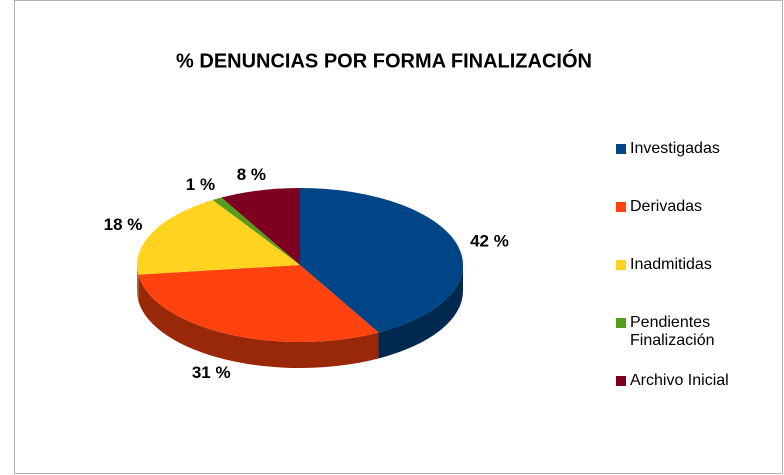  Describe the element at coordinates (672, 331) in the screenshot. I see `legend-label: Pendientes Finalización` at that location.